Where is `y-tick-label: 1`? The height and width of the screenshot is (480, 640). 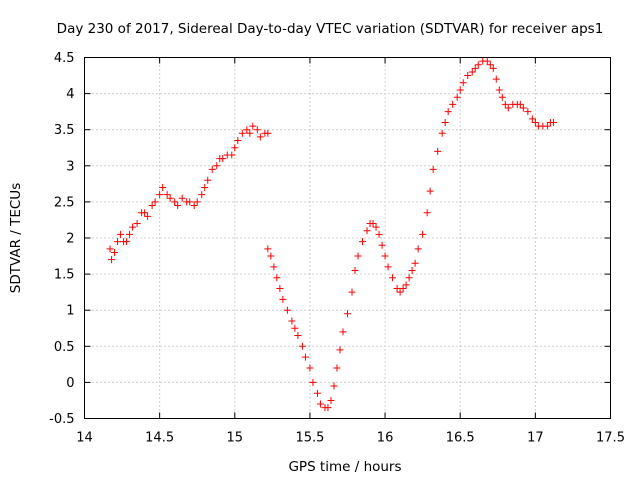 y-tick-label: 1 is located at coordinates (70, 311).